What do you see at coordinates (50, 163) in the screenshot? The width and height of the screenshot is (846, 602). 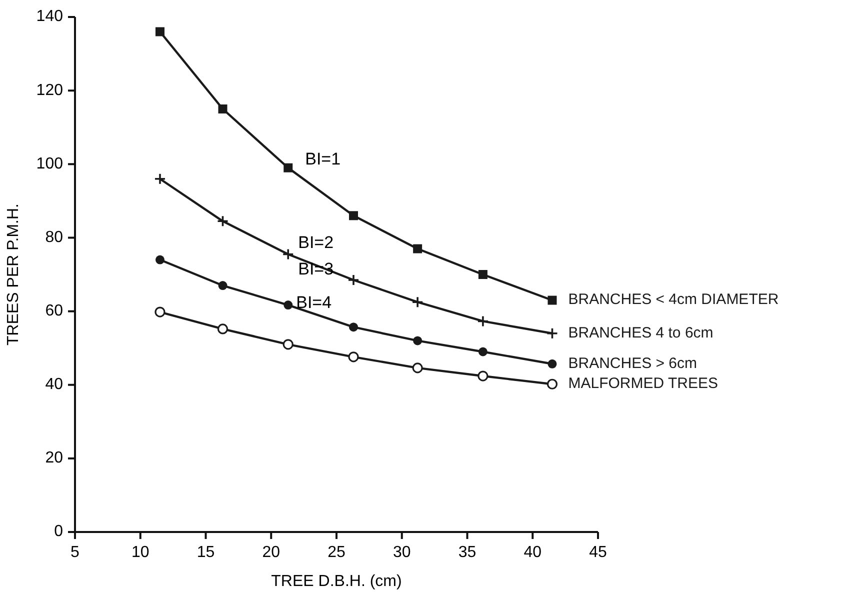 I see `y-tick-label: 100` at bounding box center [50, 163].